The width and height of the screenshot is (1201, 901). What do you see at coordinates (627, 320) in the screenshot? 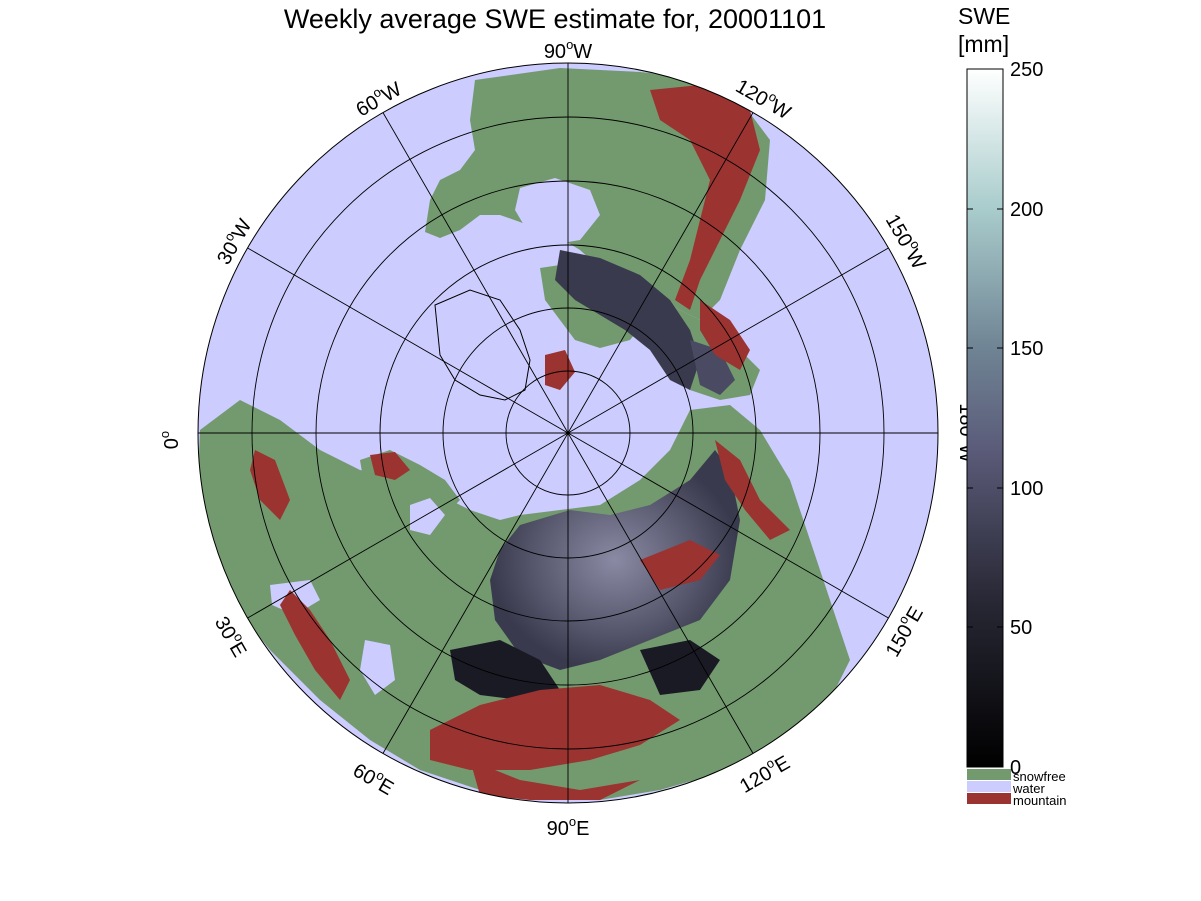
I see `snow-canada` at bounding box center [627, 320].